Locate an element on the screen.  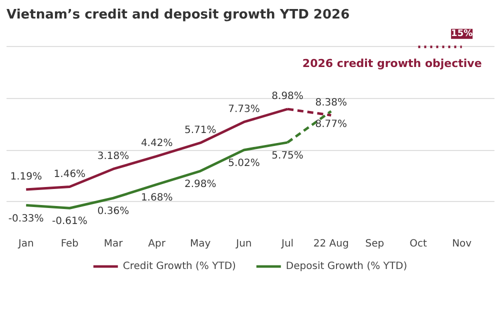
x-tick-label: Apr is located at coordinates (157, 244).